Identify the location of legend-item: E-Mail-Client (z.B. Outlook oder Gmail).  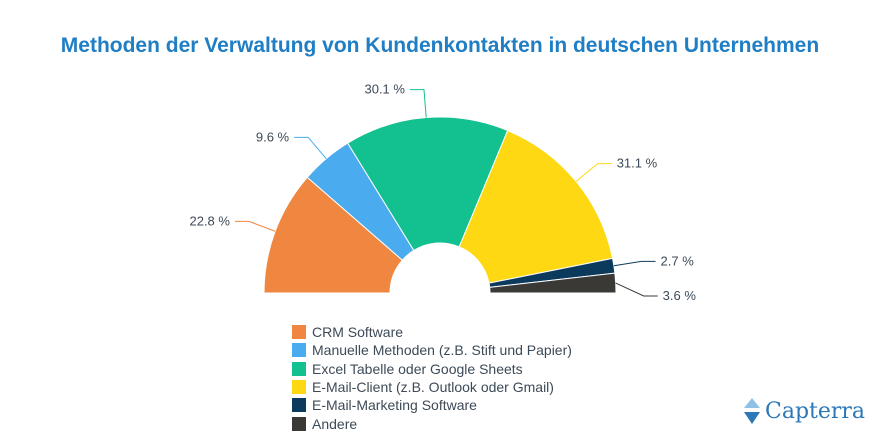
(432, 387).